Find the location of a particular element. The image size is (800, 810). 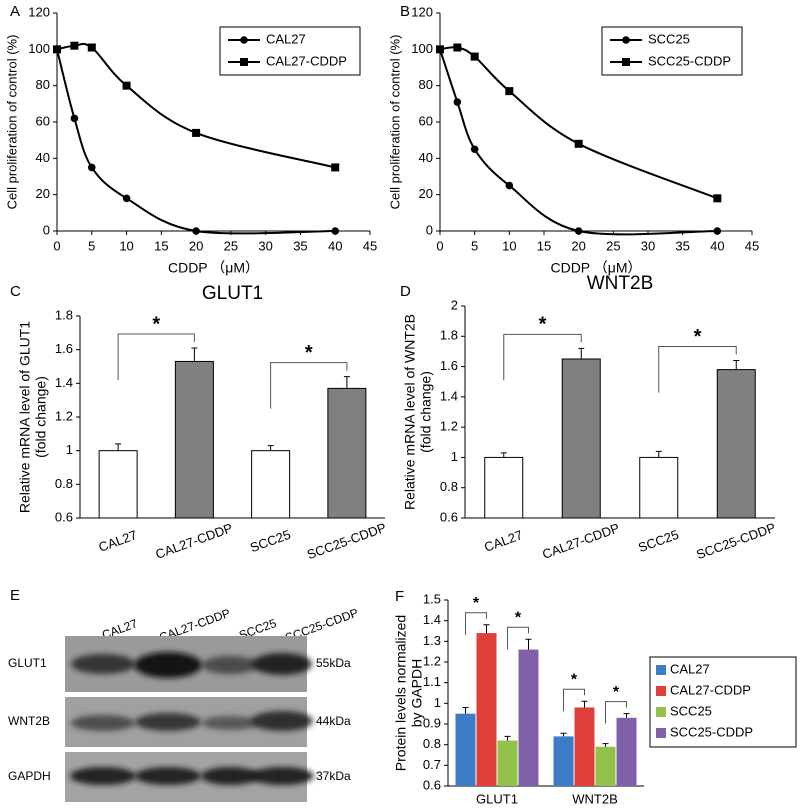

panel-label: A is located at coordinates (15, 11).